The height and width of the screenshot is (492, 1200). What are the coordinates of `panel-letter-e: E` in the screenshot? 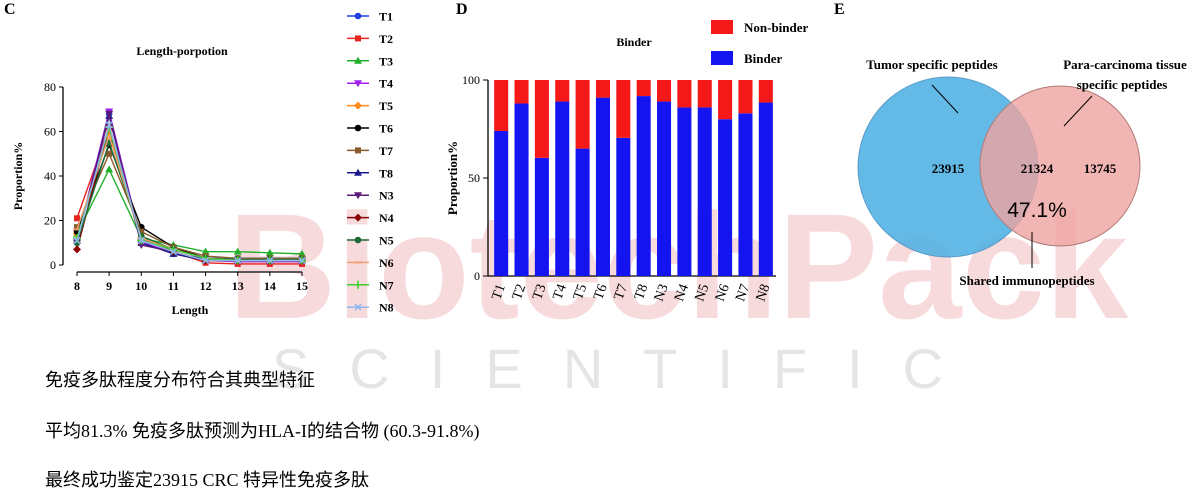 It's located at (839, 9).